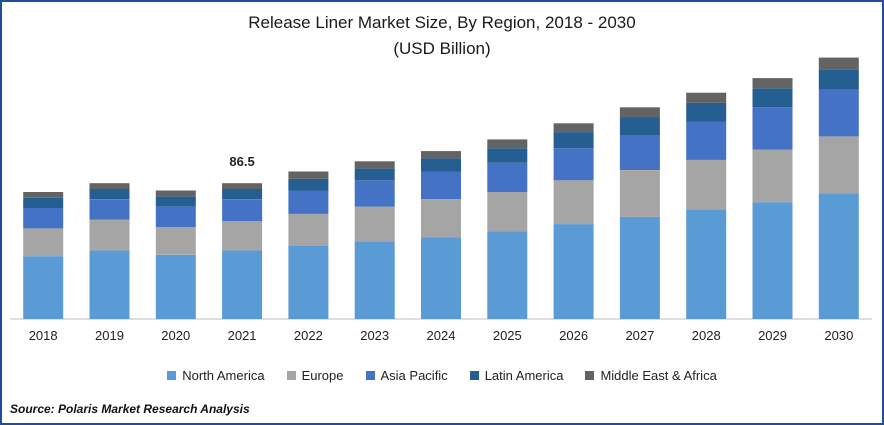 This screenshot has height=425, width=884. What do you see at coordinates (838, 335) in the screenshot?
I see `x-tick-label-2030: 2030` at bounding box center [838, 335].